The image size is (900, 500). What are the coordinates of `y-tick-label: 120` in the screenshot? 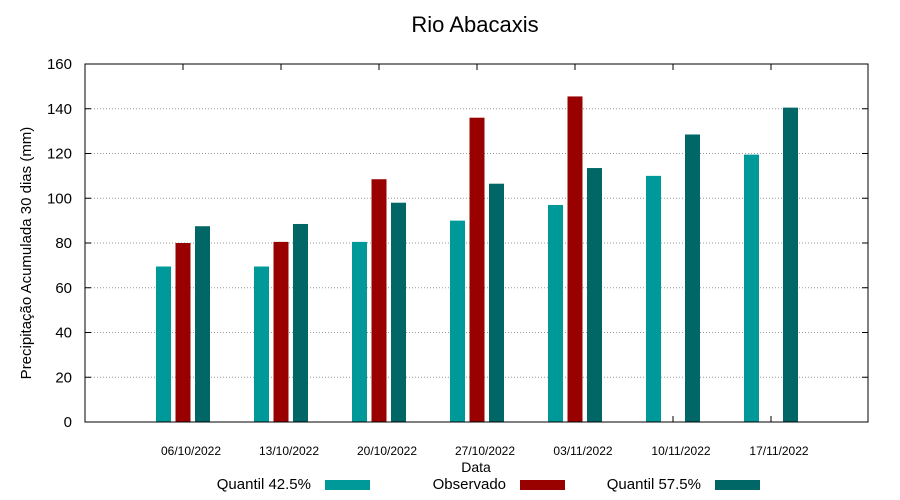 It's located at (59, 154).